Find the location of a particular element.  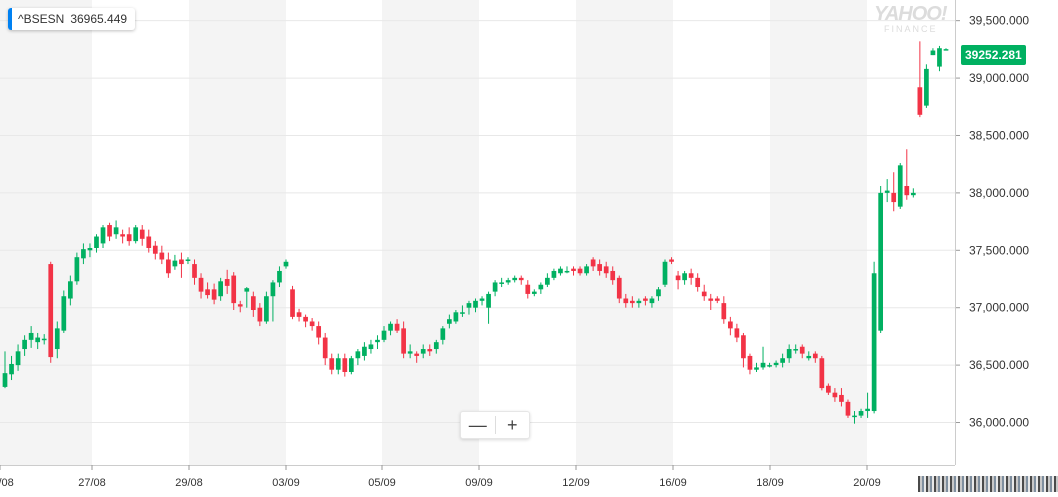

y-tick-label: 37,500.000 is located at coordinates (999, 250).